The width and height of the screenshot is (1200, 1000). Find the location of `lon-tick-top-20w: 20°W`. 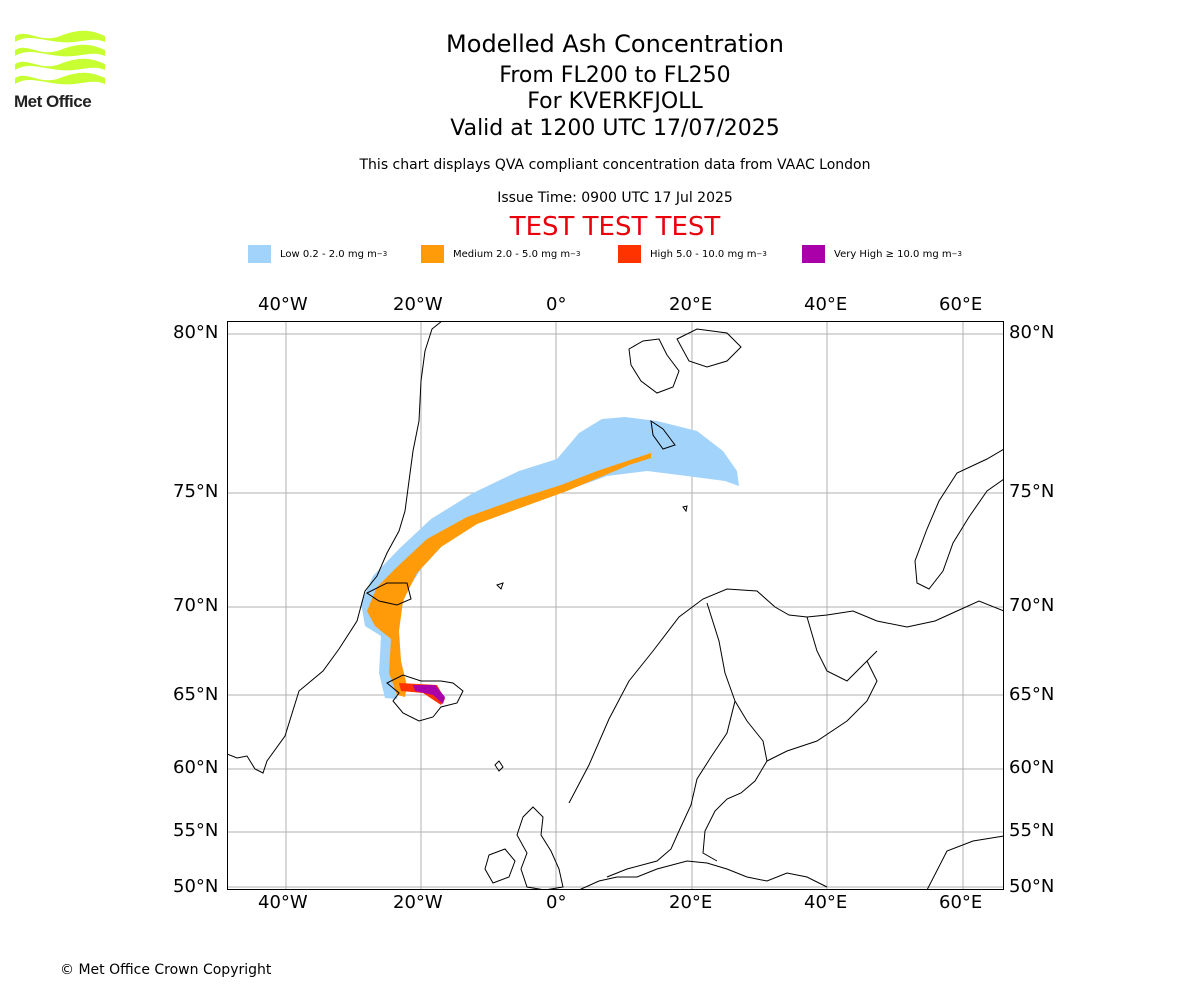

lon-tick-top-20w: 20°W is located at coordinates (418, 304).